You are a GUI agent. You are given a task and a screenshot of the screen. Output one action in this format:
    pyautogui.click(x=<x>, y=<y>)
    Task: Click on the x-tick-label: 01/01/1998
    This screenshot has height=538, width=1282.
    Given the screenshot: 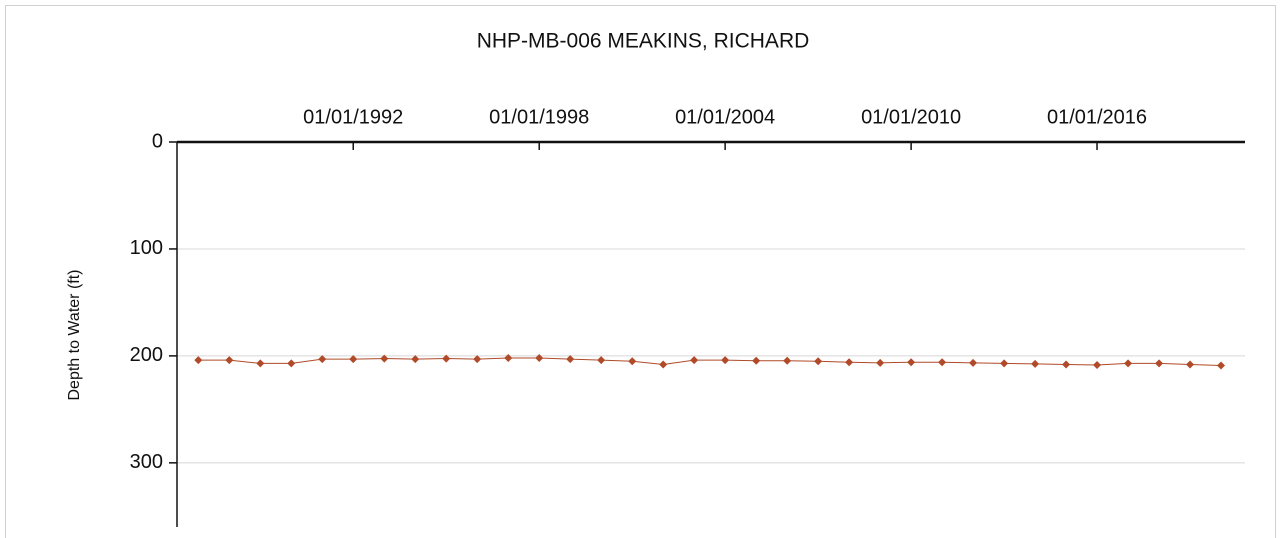 What is the action you would take?
    pyautogui.click(x=539, y=117)
    